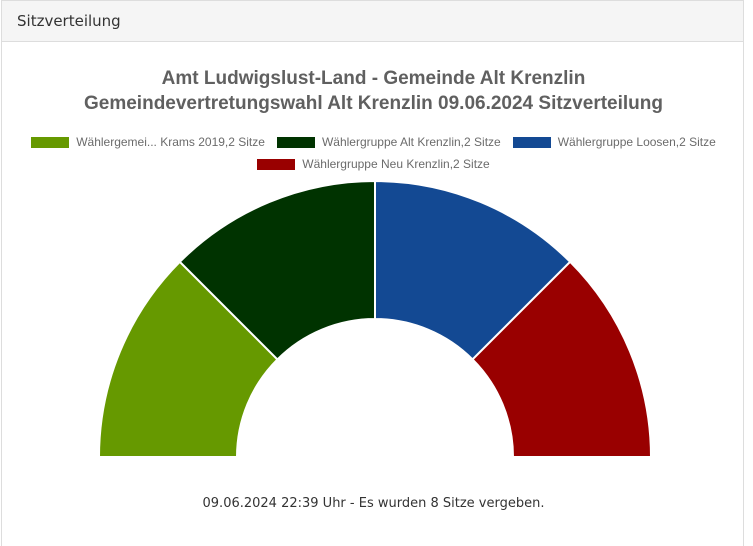 Image resolution: width=753 pixels, height=546 pixels. What do you see at coordinates (411, 142) in the screenshot?
I see `legend-label-alt-krenzlin: Wählergruppe Alt Krenzlin,2 Sitze` at bounding box center [411, 142].